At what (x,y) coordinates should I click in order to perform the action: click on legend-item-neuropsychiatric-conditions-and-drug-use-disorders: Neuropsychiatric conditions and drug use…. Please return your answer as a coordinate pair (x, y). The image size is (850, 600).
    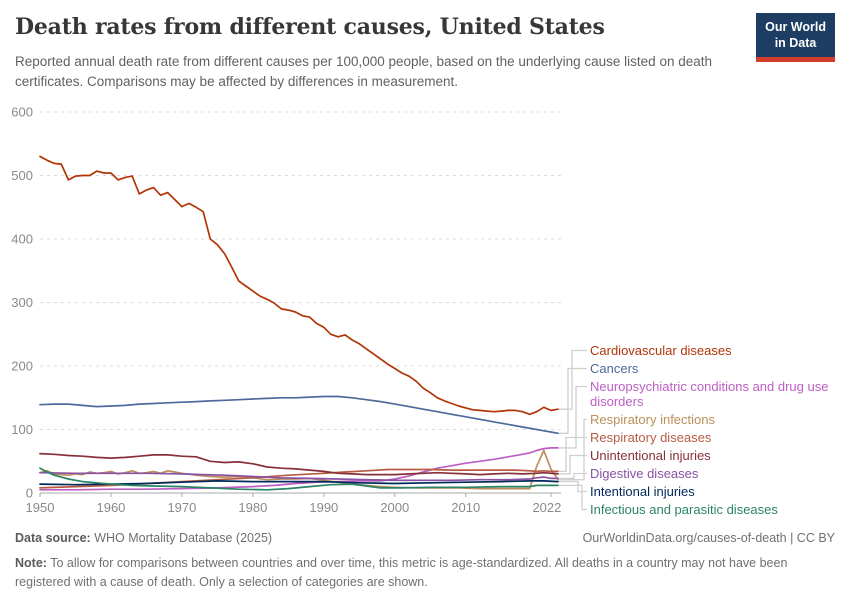
    Looking at the image, I should click on (709, 394).